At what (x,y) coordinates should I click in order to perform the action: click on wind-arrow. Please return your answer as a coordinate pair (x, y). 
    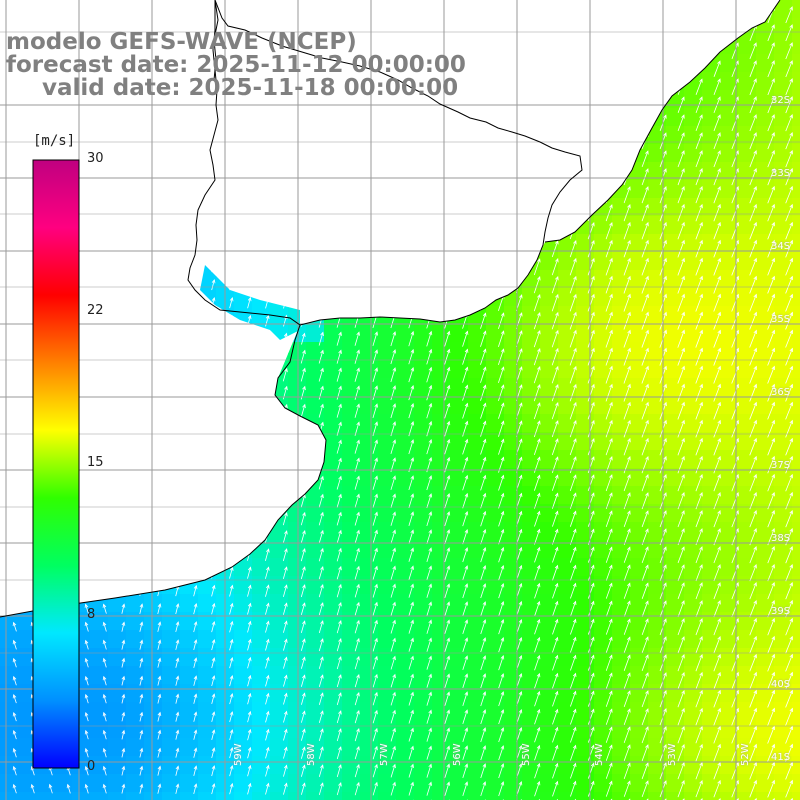
    Looking at the image, I should click on (771, 69).